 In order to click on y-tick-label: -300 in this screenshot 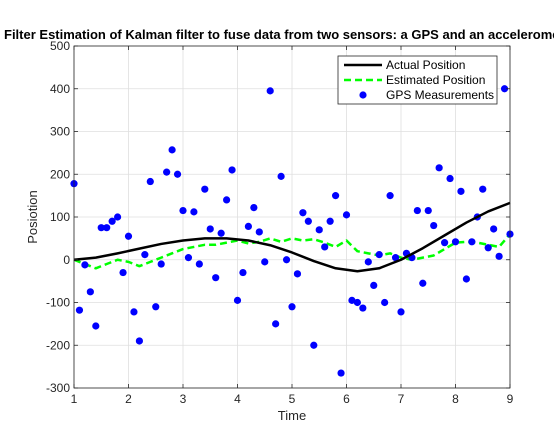, I will do `click(58, 388)`.